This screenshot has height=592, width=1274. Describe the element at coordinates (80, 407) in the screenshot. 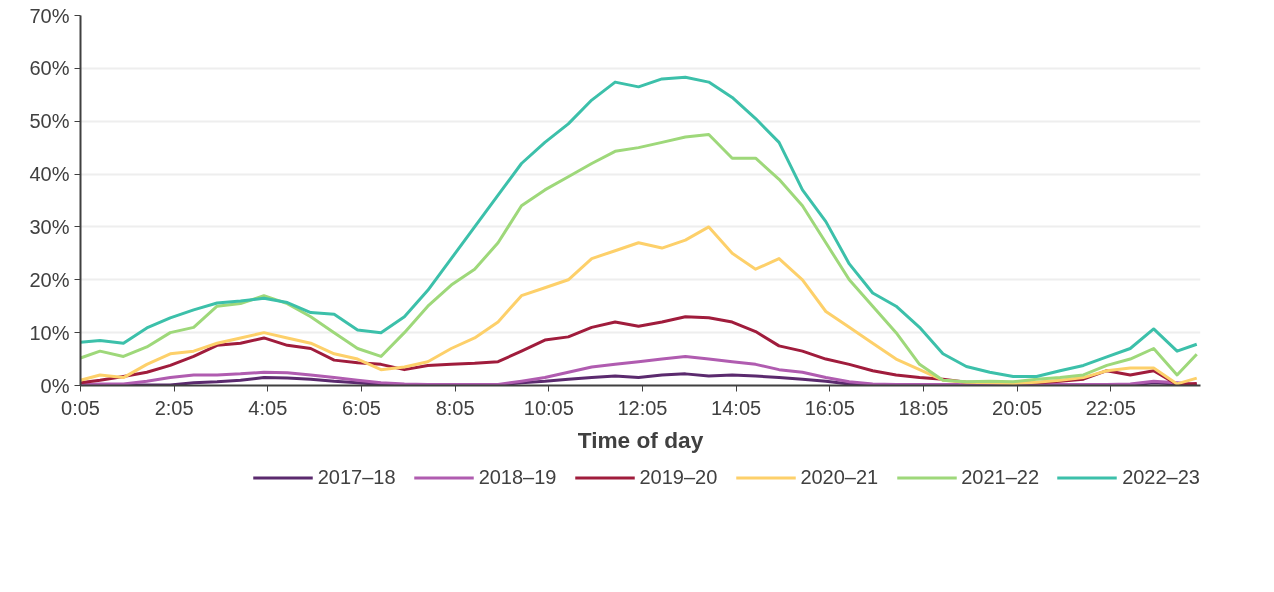

I see `x-tick-label: 0:05` at that location.